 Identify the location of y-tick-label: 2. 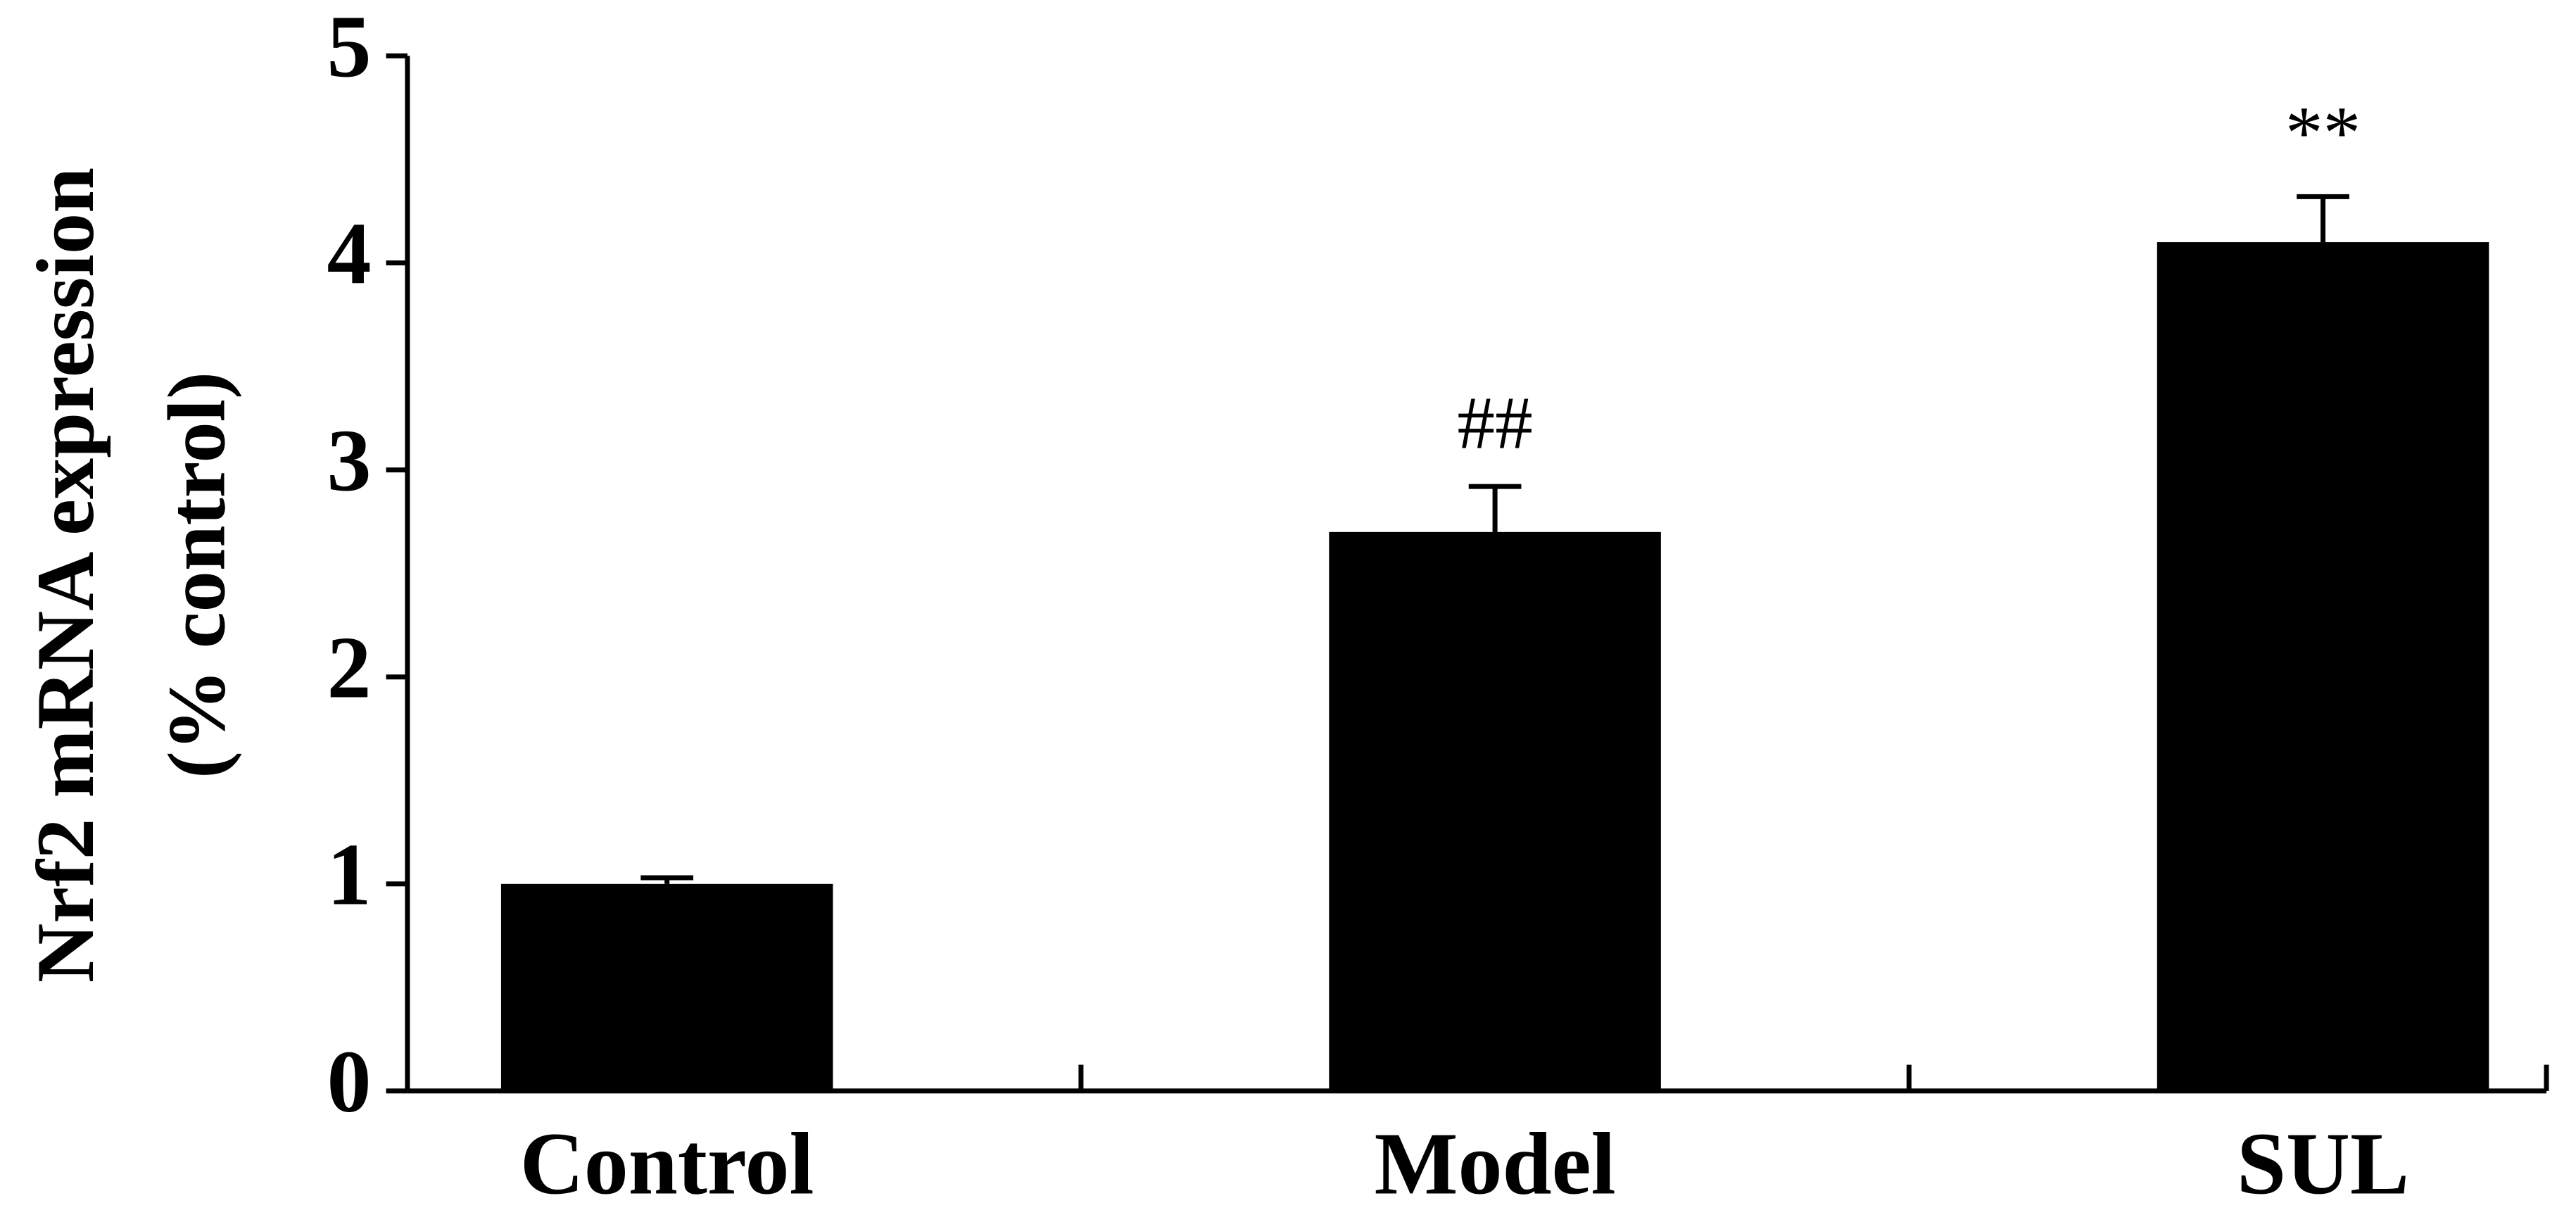
(349, 668).